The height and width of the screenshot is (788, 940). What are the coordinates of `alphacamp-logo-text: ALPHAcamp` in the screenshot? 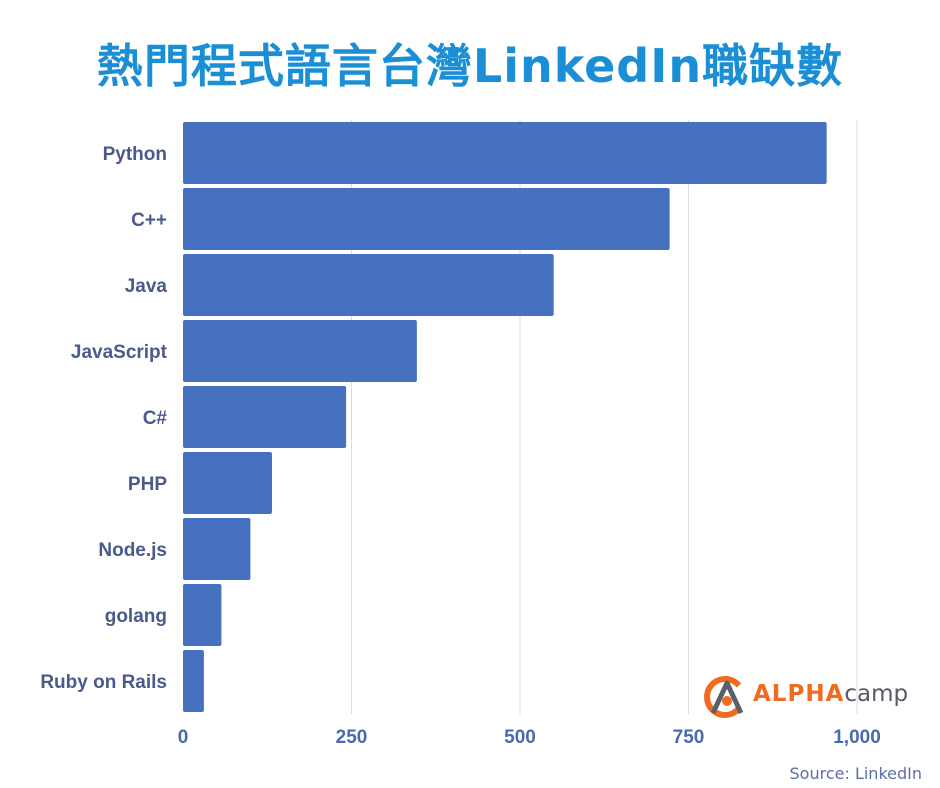 It's located at (830, 694).